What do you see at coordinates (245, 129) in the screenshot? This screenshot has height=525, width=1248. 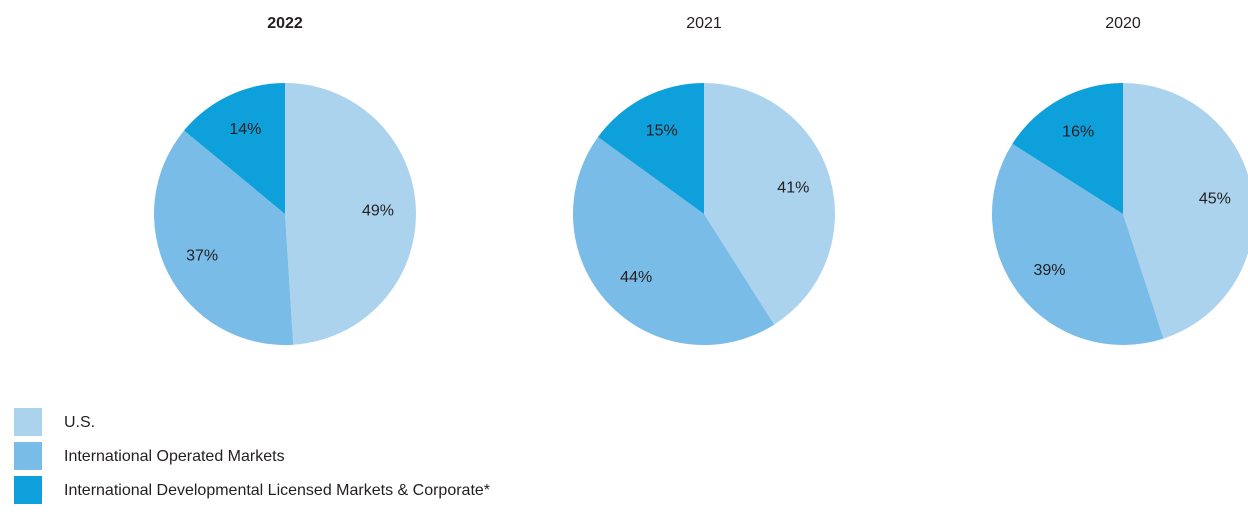 I see `data-label: 14%` at bounding box center [245, 129].